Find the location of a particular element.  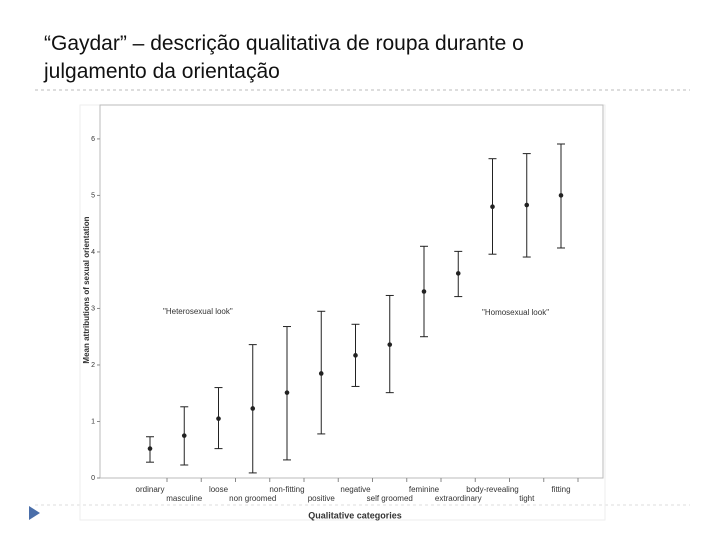

x-tick-label: non groomed is located at coordinates (252, 498).